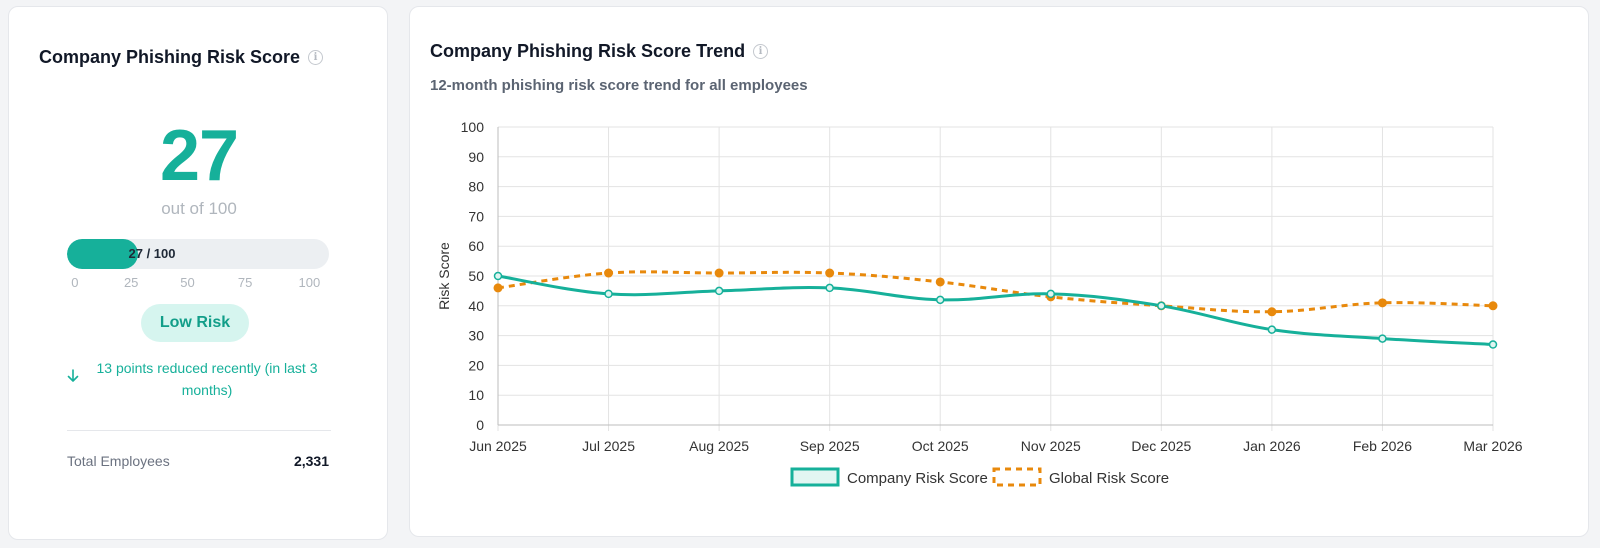 The width and height of the screenshot is (1600, 548). What do you see at coordinates (245, 282) in the screenshot?
I see `progress-tick: 75` at bounding box center [245, 282].